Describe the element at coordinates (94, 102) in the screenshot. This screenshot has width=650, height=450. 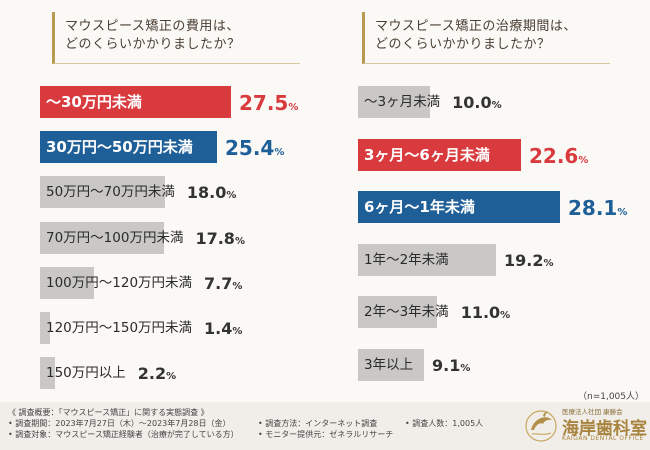
I see `category-label-1: 〜30万円未満` at that location.